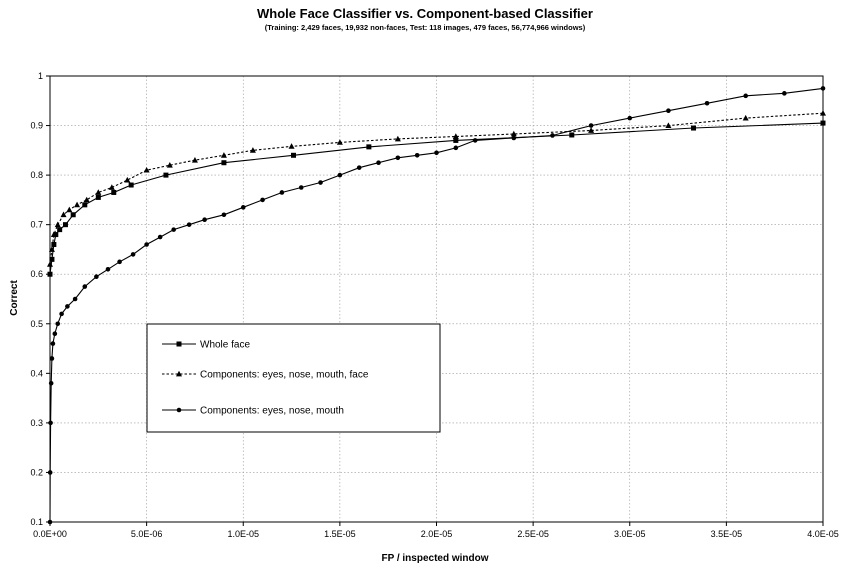  I want to click on legend-item: Whole face, so click(206, 345).